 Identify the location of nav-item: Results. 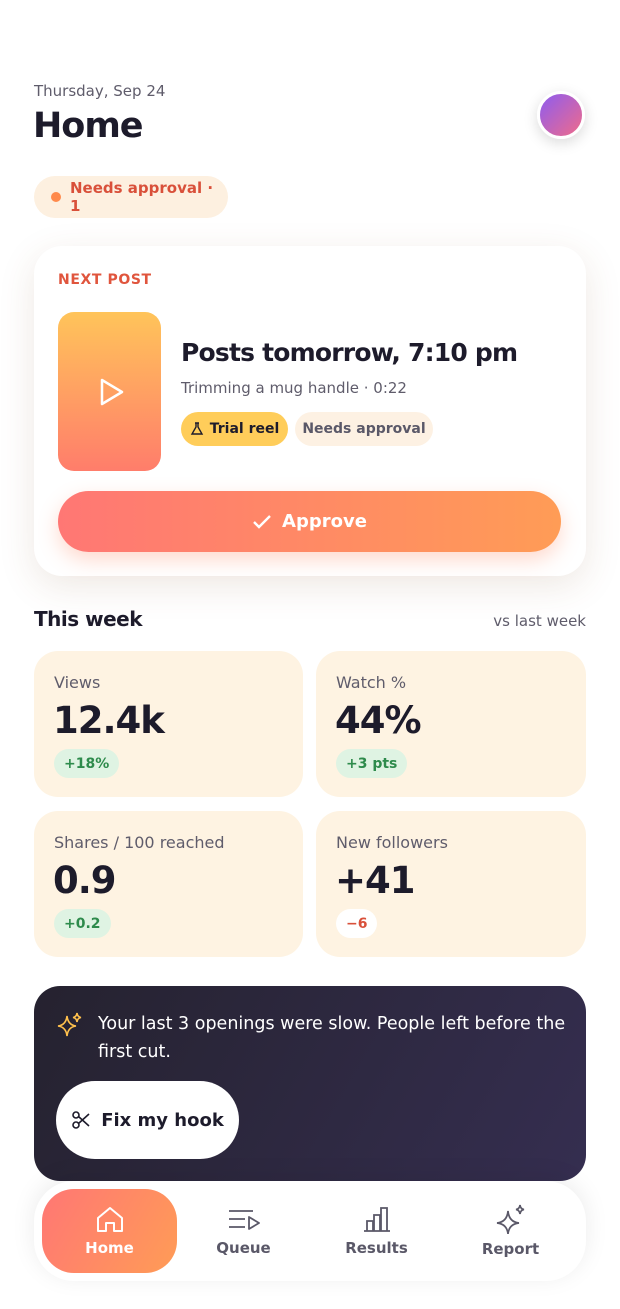
(376, 1231).